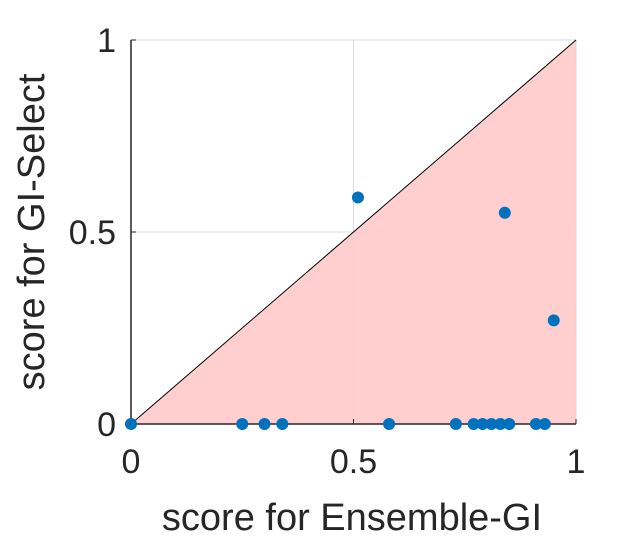  Describe the element at coordinates (106, 425) in the screenshot. I see `y-tick-label: 0` at that location.